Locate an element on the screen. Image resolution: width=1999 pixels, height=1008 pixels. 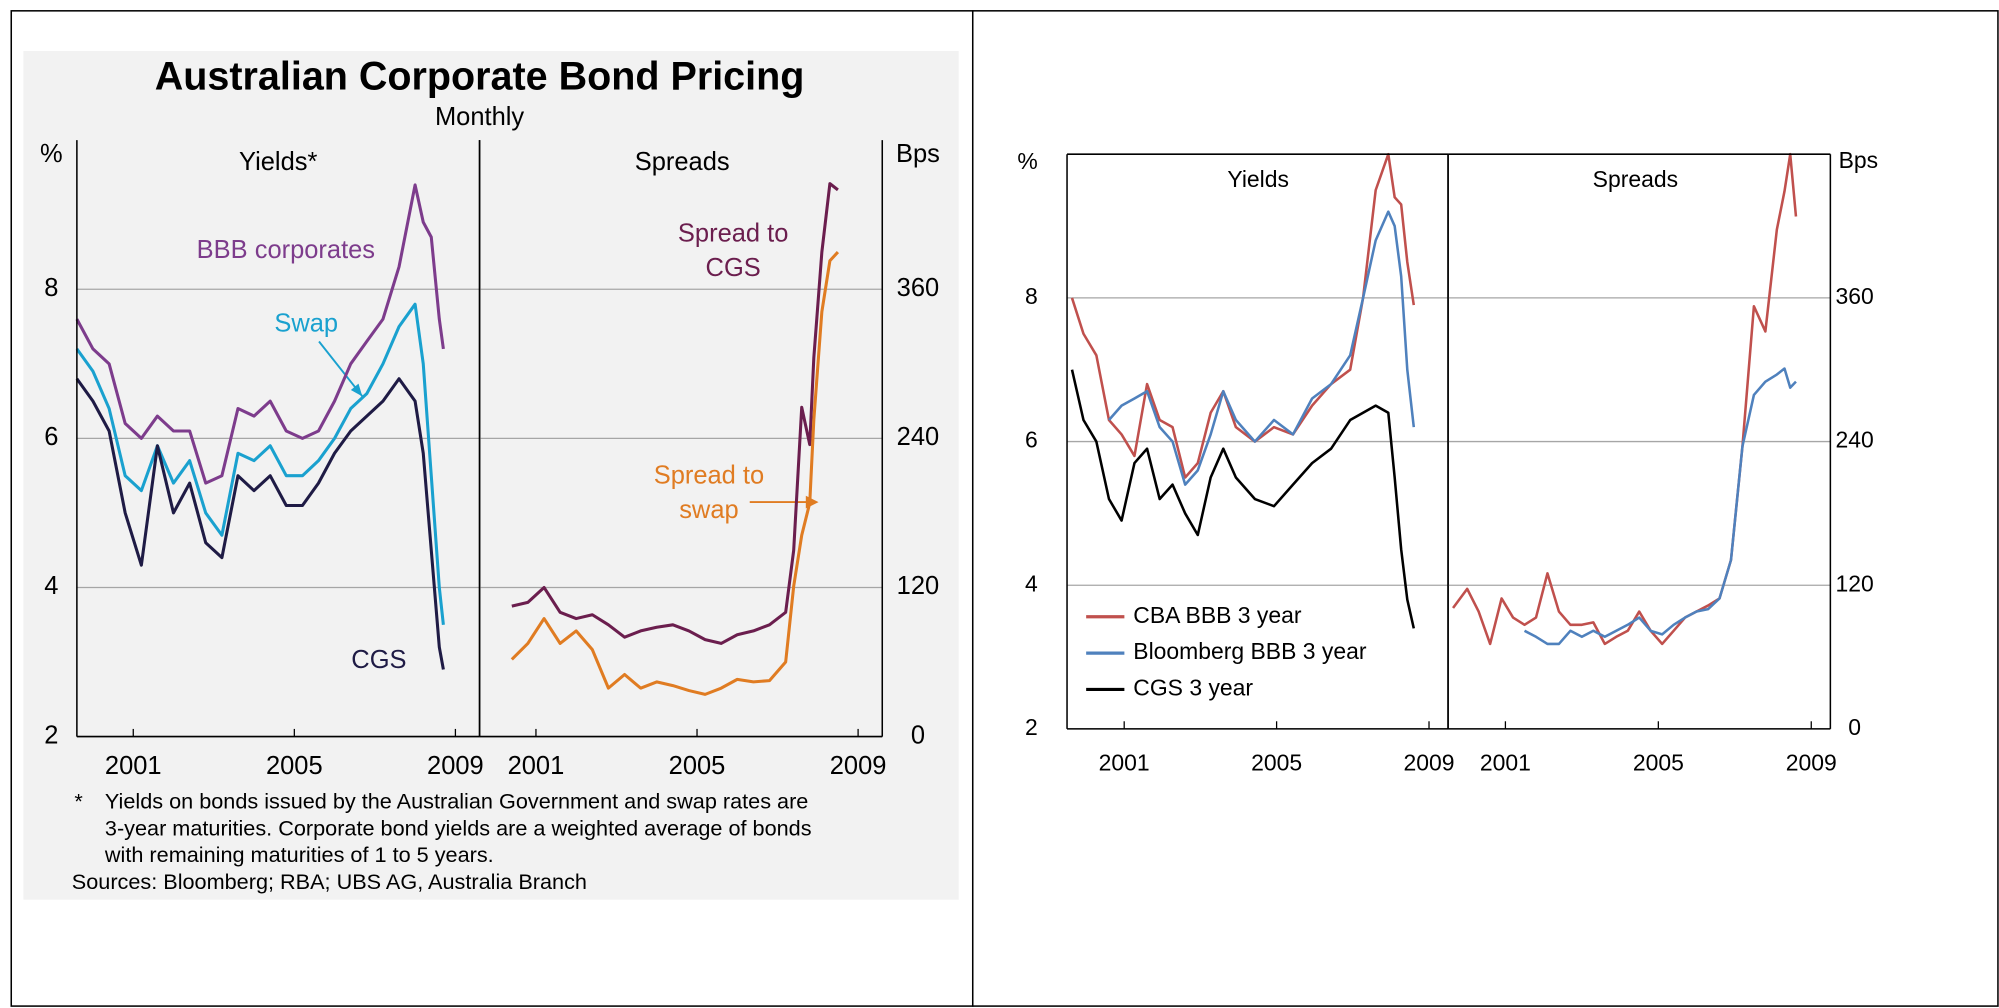
arrow-head is located at coordinates (356, 390).